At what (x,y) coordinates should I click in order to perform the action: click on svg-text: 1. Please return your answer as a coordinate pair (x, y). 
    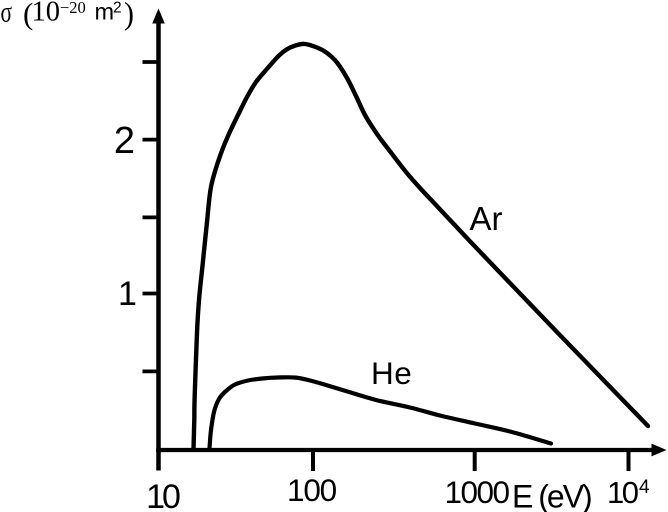
    Looking at the image, I should click on (127, 294).